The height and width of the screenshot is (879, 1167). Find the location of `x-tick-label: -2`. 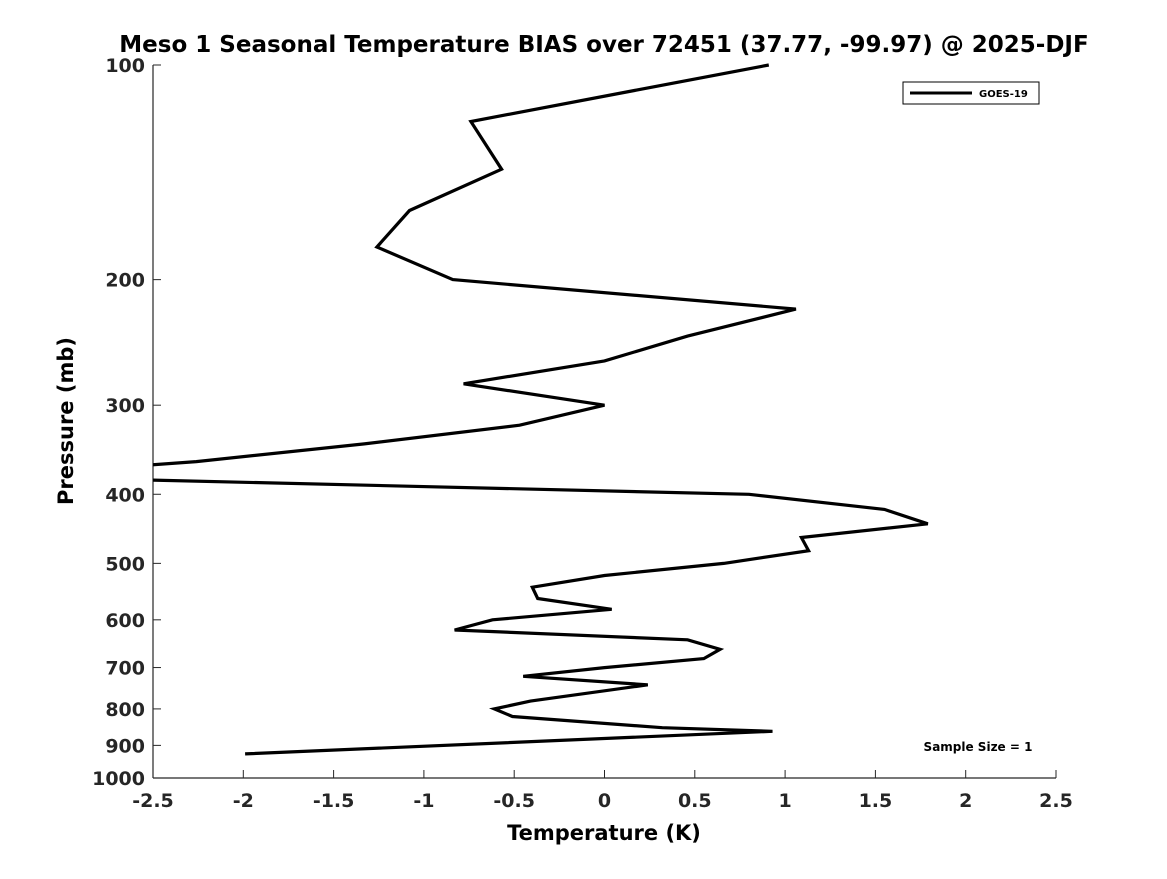

x-tick-label: -2 is located at coordinates (243, 801).